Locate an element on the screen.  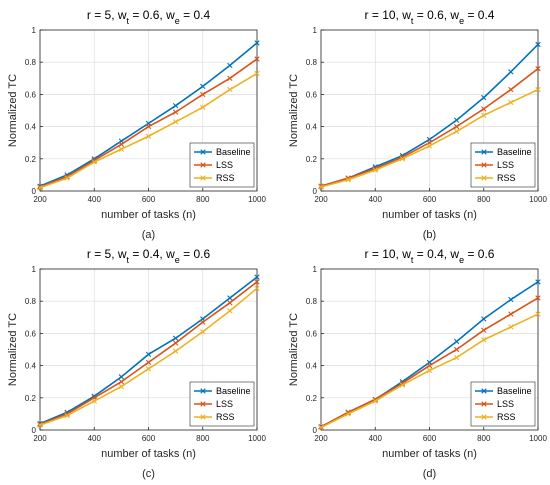
title-part: r = 5, w is located at coordinates (107, 15).